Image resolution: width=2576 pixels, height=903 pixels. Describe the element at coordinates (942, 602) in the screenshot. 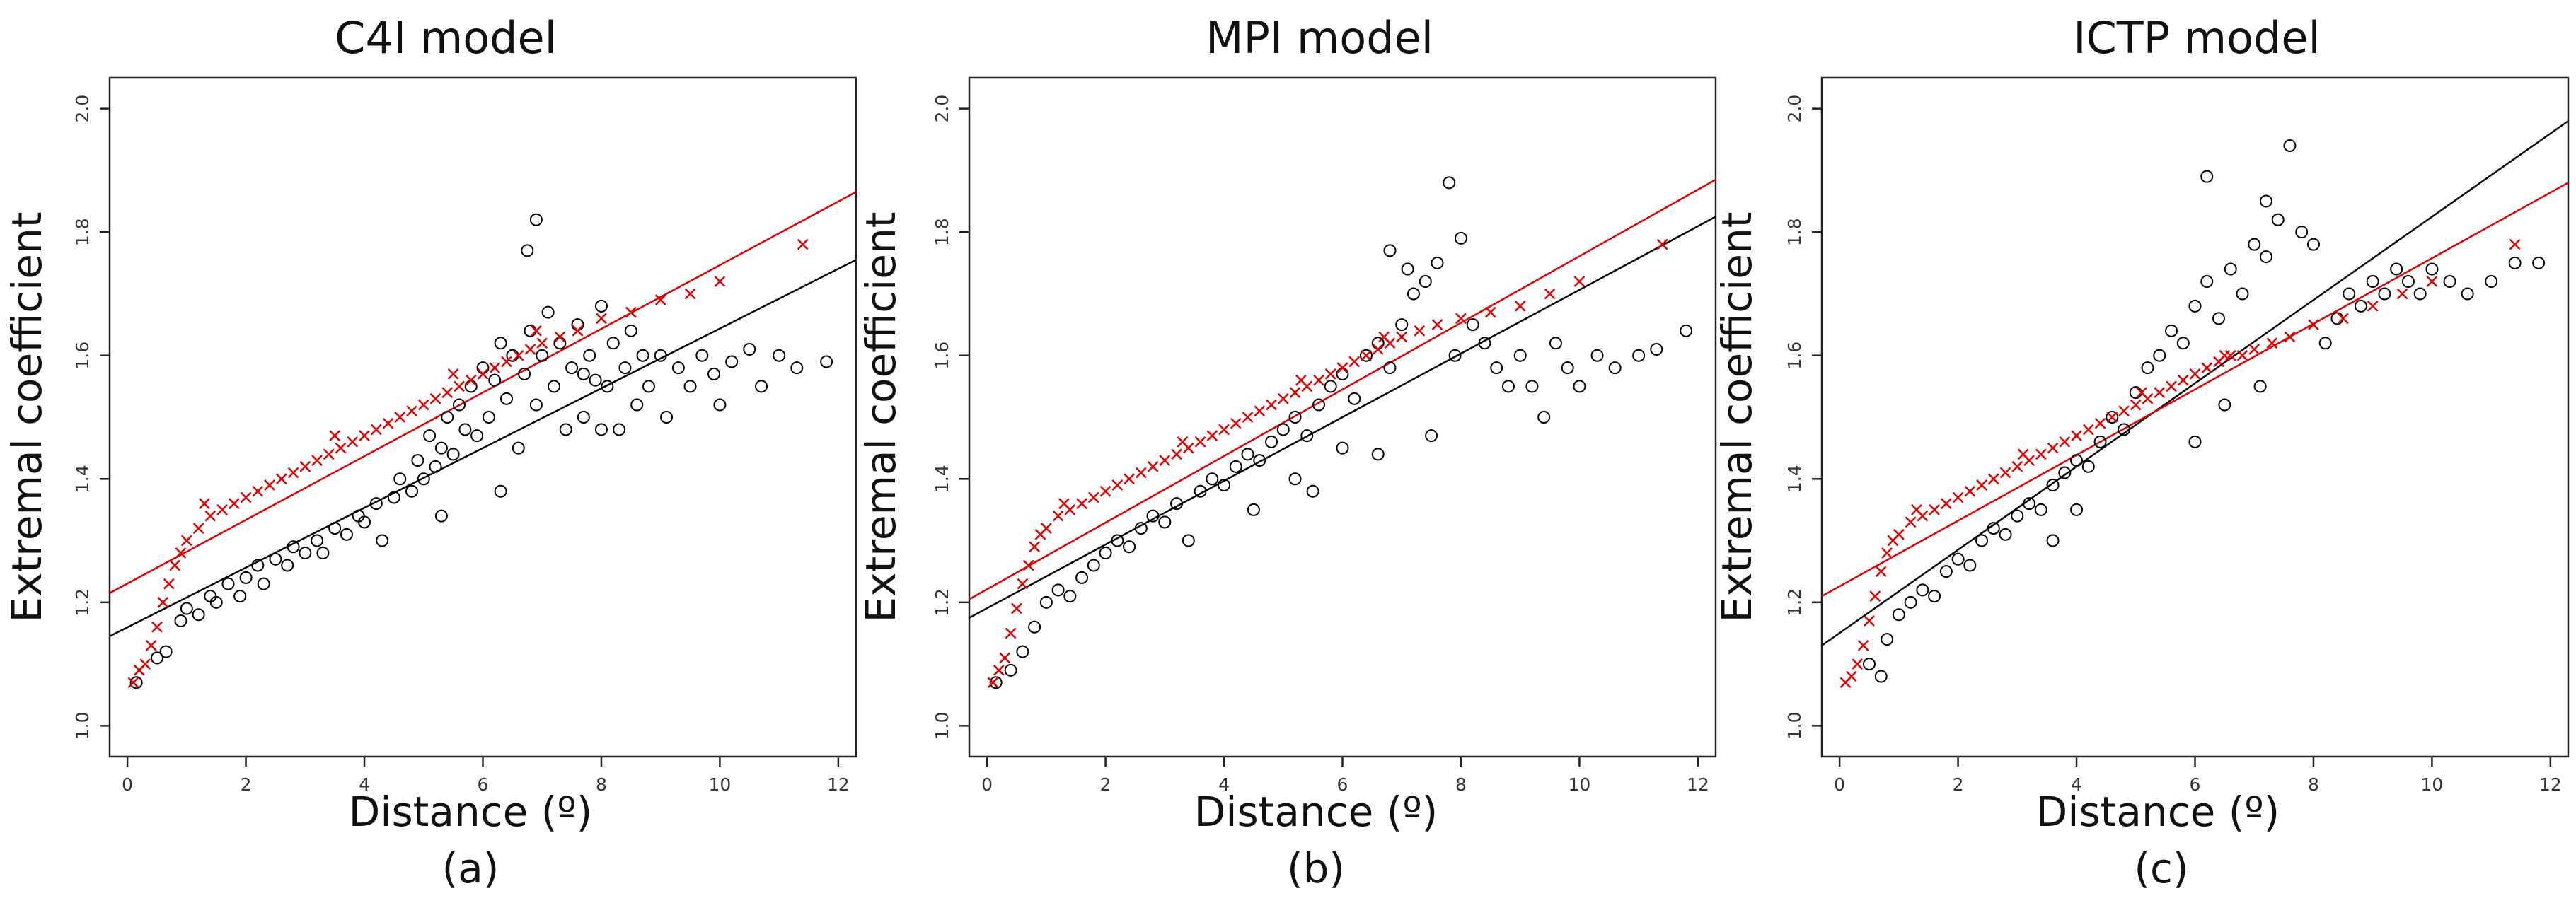

I see `y-tick-label: 1.2` at that location.